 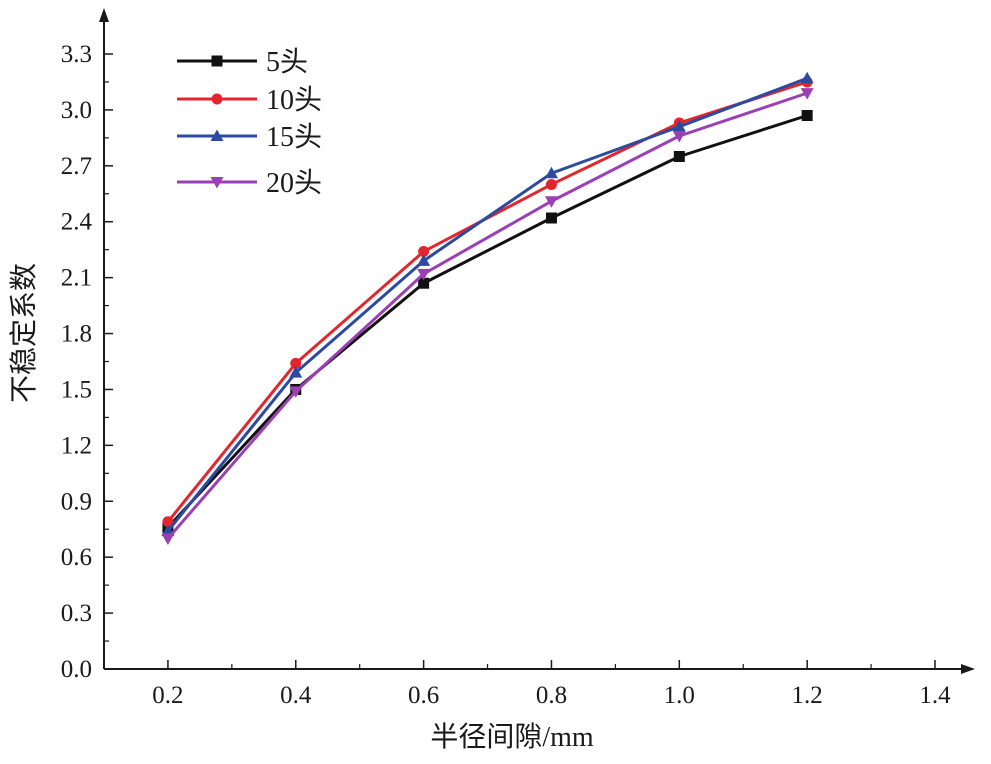 What do you see at coordinates (76, 334) in the screenshot?
I see `y-tick-label: 1.8` at bounding box center [76, 334].